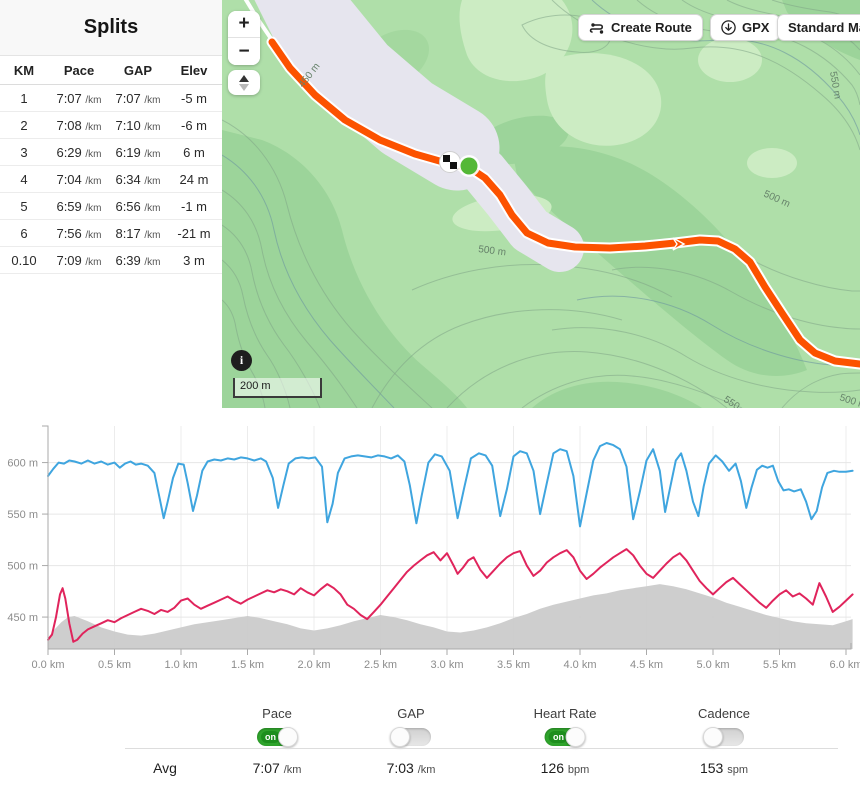 Image resolution: width=860 pixels, height=790 pixels. Describe the element at coordinates (138, 233) in the screenshot. I see `split-gap: 8:17 /km` at that location.